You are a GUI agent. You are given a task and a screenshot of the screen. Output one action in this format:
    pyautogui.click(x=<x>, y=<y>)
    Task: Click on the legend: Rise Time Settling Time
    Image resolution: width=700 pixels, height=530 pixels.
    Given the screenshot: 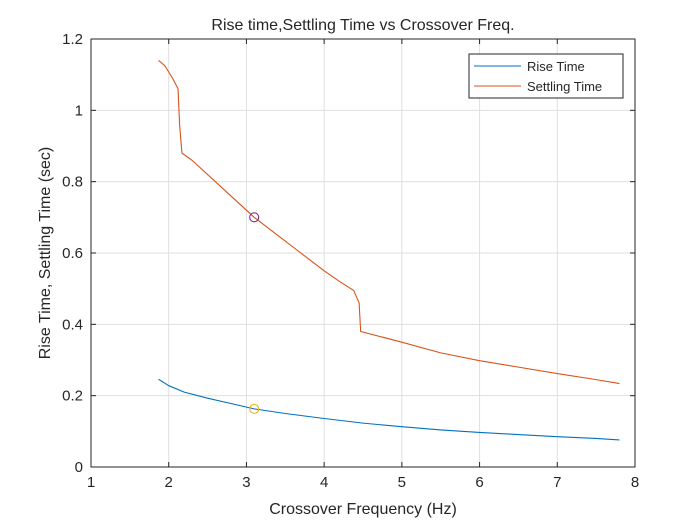 What is the action you would take?
    pyautogui.click(x=546, y=76)
    